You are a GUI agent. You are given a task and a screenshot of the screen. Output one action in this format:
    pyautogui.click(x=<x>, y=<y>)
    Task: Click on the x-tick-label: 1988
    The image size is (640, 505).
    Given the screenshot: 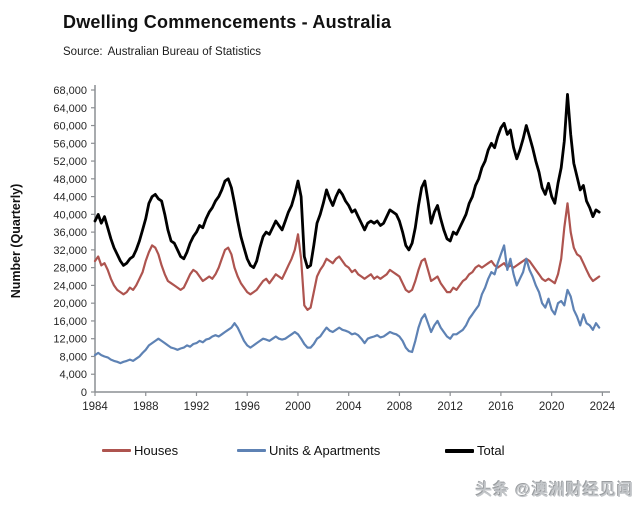 What is the action you would take?
    pyautogui.click(x=146, y=407)
    